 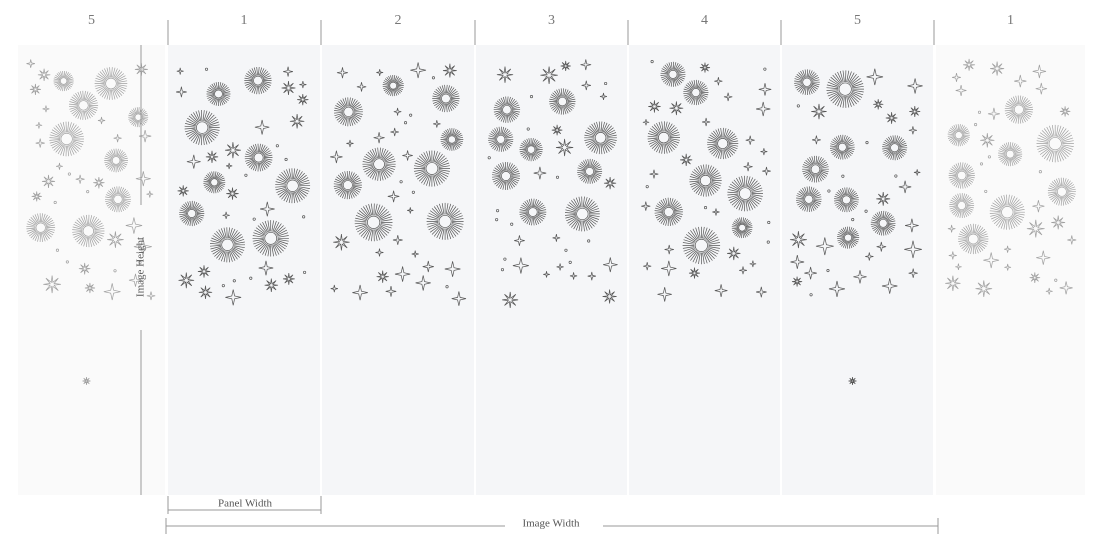 What do you see at coordinates (398, 20) in the screenshot?
I see `panel-number: 2` at bounding box center [398, 20].